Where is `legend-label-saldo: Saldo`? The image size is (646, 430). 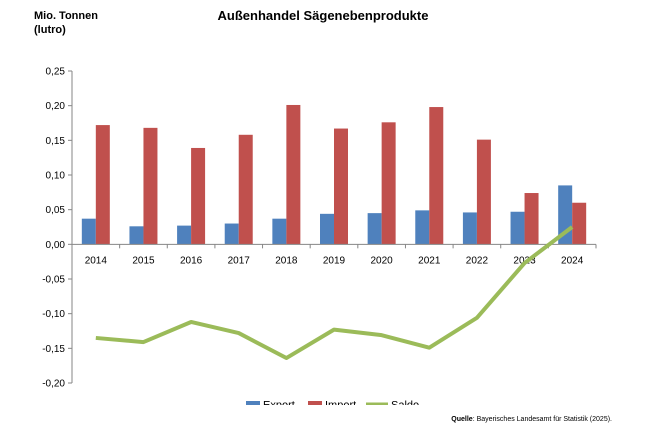 legend-label-saldo: Saldo is located at coordinates (405, 403).